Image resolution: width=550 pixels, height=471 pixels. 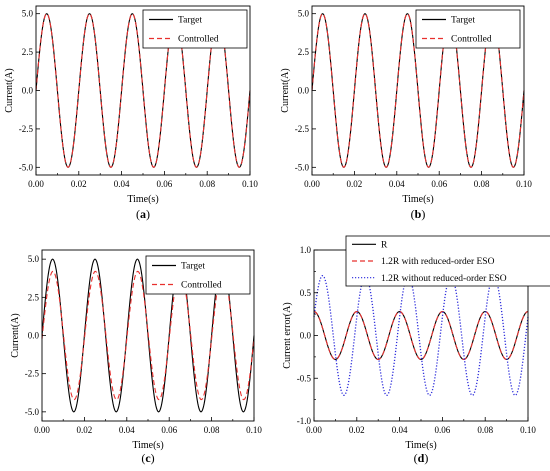 What do you see at coordinates (287, 335) in the screenshot?
I see `y-axis-label: Current error(A)` at bounding box center [287, 335].